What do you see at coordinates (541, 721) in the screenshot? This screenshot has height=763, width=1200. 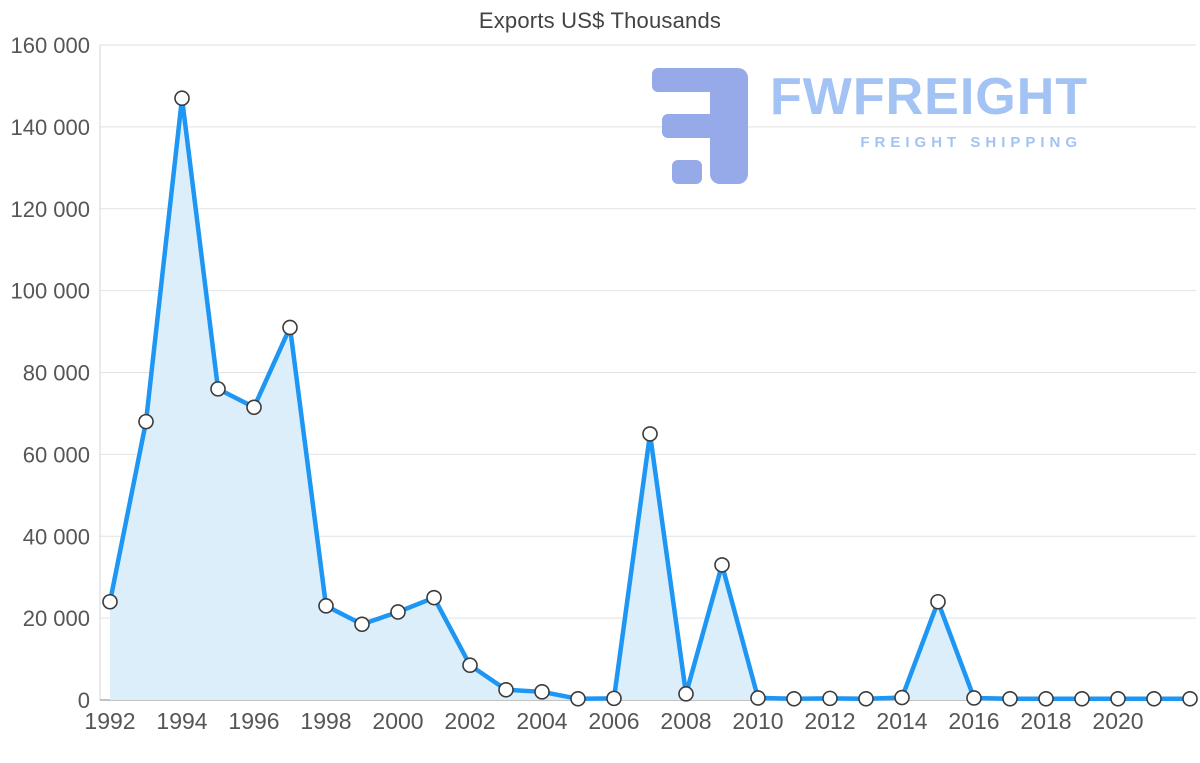 I see `x-axis-tick-label: 2004` at bounding box center [541, 721].